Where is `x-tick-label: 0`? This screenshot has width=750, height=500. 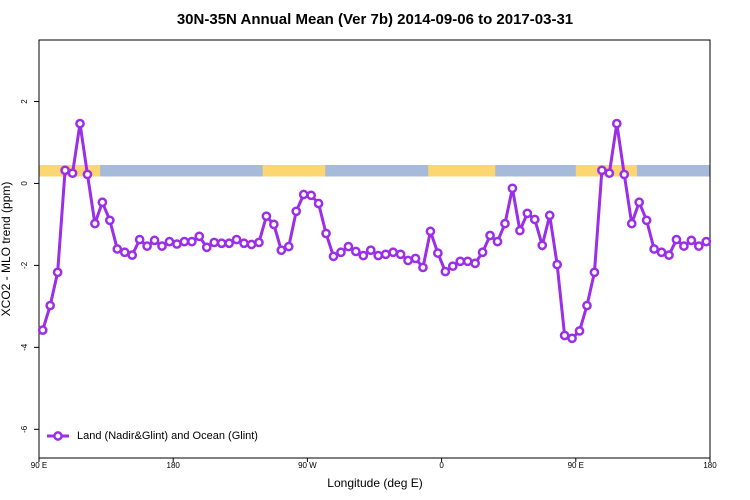
x-tick-label: 0 is located at coordinates (441, 465).